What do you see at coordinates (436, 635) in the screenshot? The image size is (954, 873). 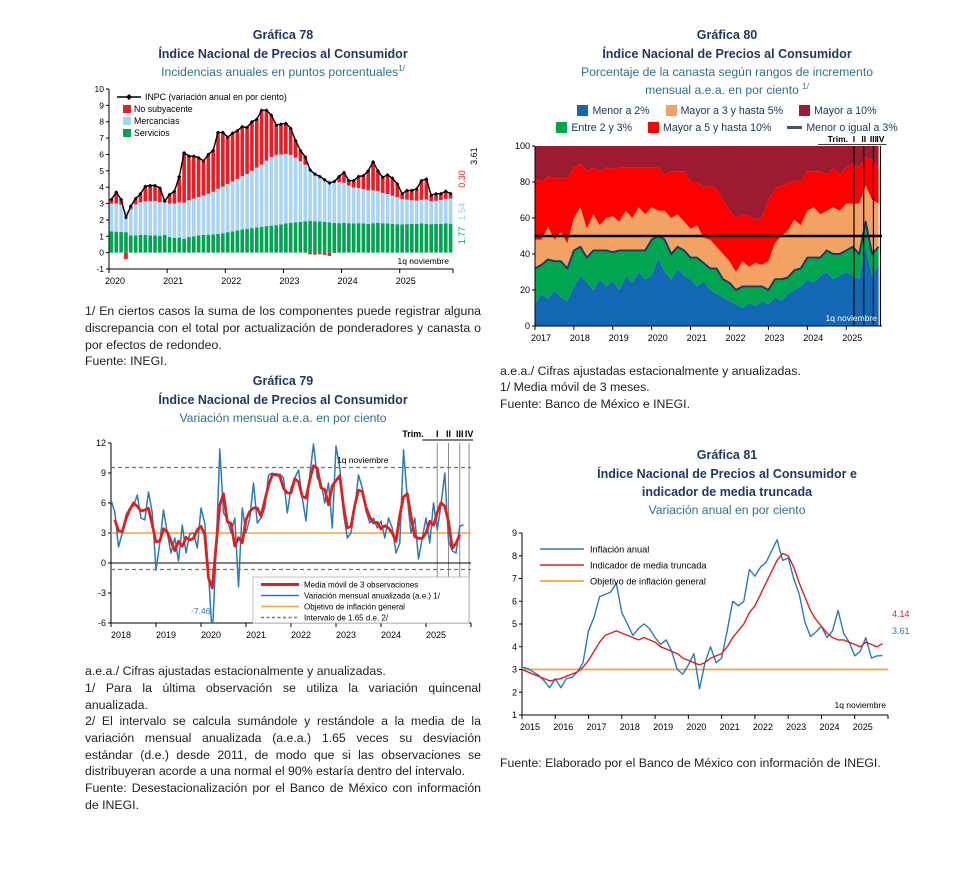 I see `axis-label: 2025` at bounding box center [436, 635].